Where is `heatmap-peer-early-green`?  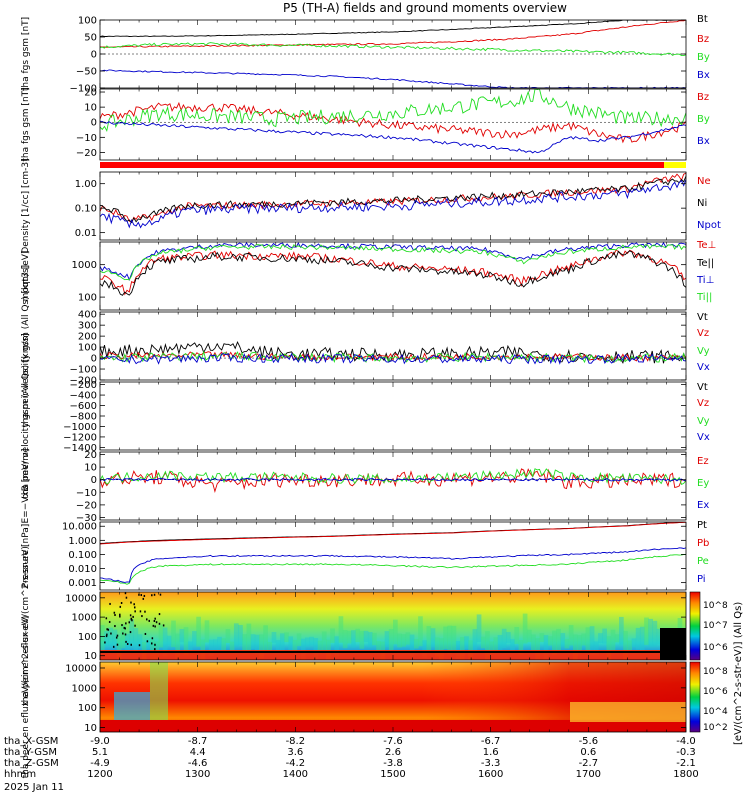 heatmap-peer-early-green is located at coordinates (159, 692).